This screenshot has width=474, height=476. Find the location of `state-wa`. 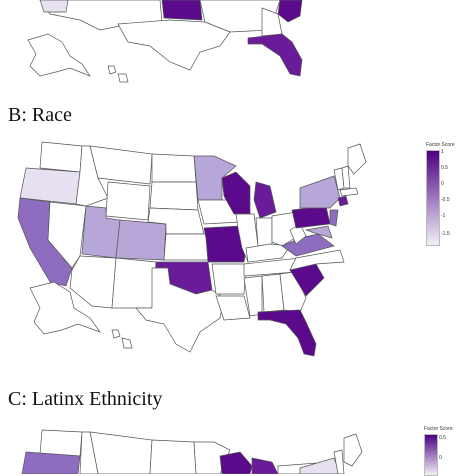

state-wa is located at coordinates (61, 157).